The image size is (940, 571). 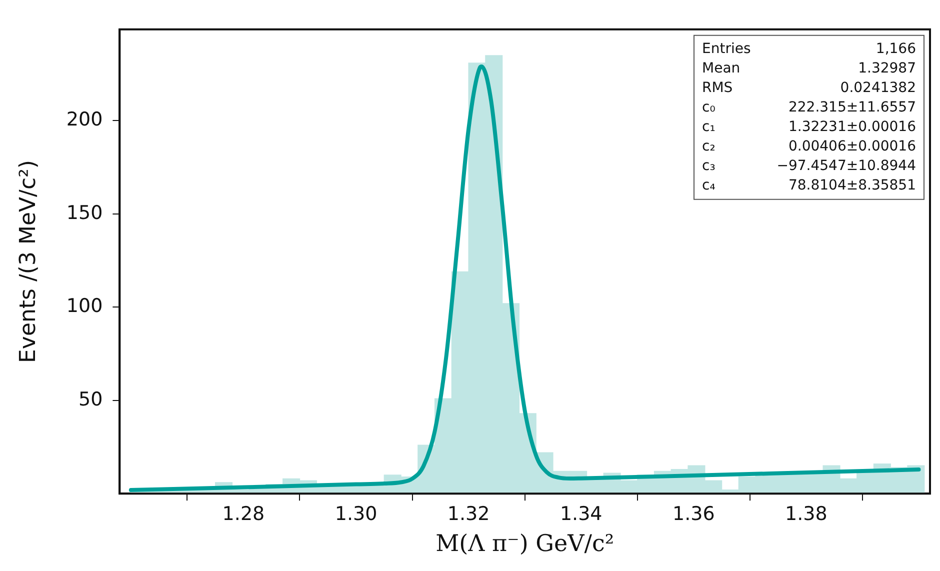 What do you see at coordinates (243, 513) in the screenshot?
I see `x-tick-label: 1.28` at bounding box center [243, 513].